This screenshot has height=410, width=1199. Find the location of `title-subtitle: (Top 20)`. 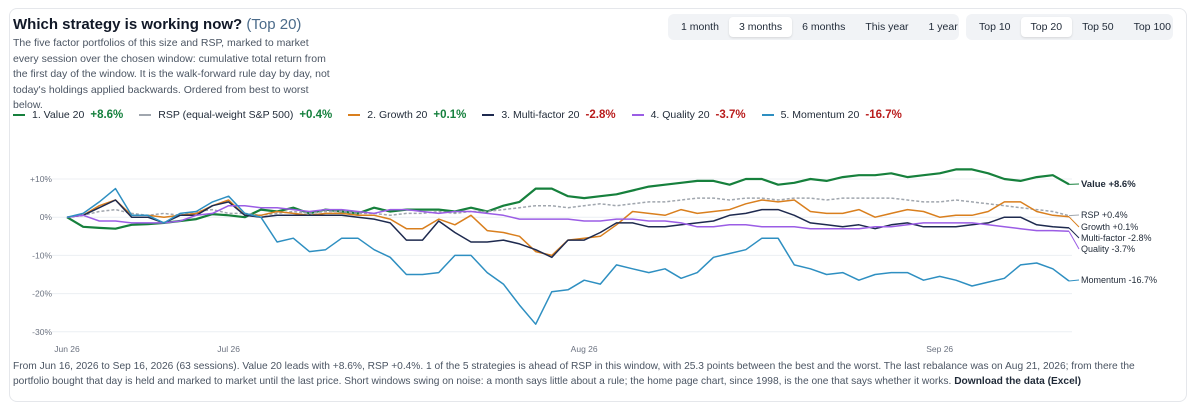

title-subtitle: (Top 20) is located at coordinates (274, 24).